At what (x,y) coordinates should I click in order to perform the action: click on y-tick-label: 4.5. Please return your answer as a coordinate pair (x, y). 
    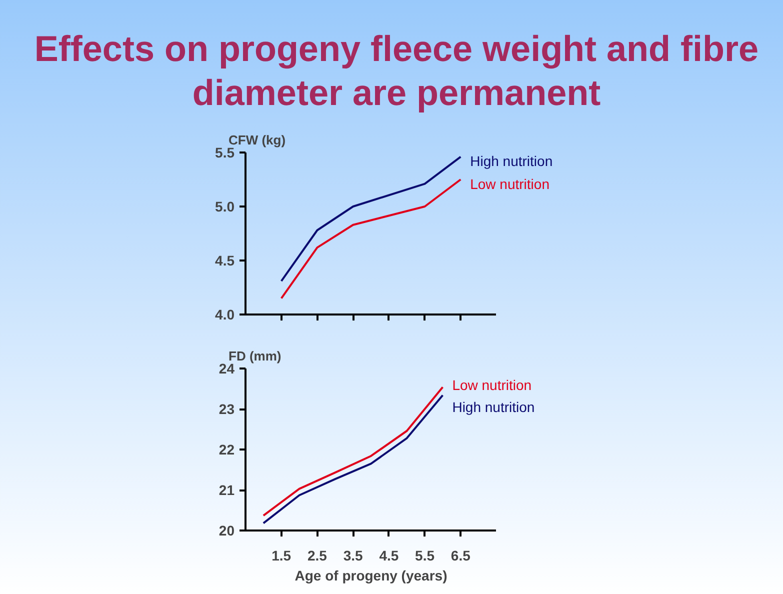
    Looking at the image, I should click on (225, 260).